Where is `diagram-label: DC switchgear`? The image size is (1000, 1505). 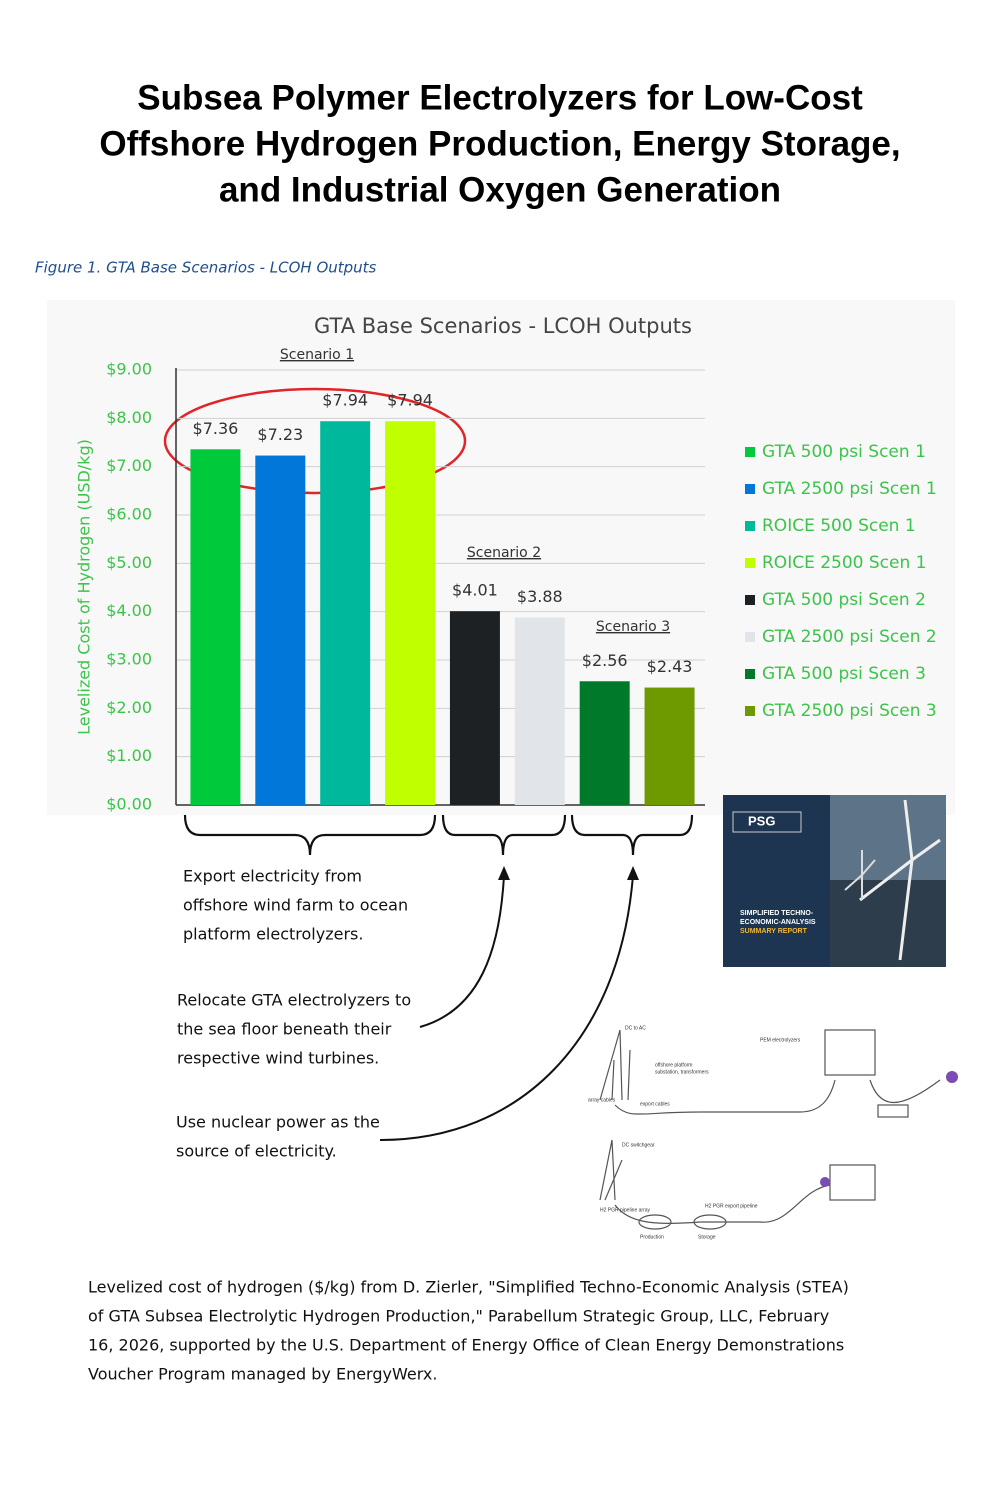
diagram-label: DC switchgear is located at coordinates (638, 1145).